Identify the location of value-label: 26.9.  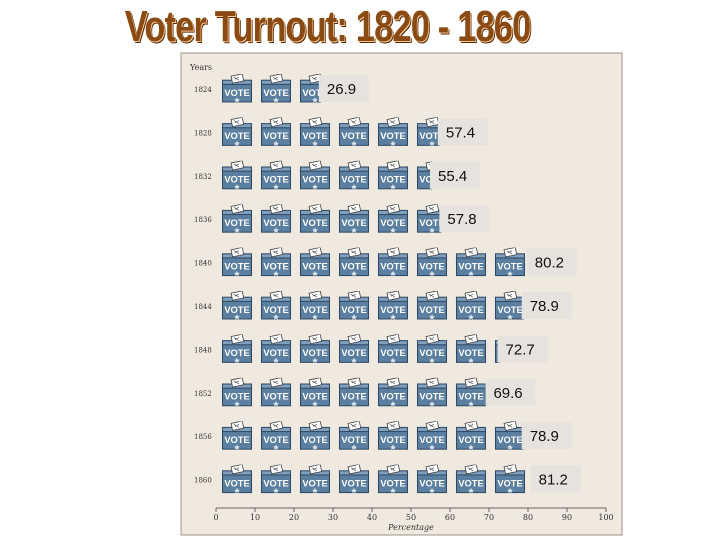
(341, 89).